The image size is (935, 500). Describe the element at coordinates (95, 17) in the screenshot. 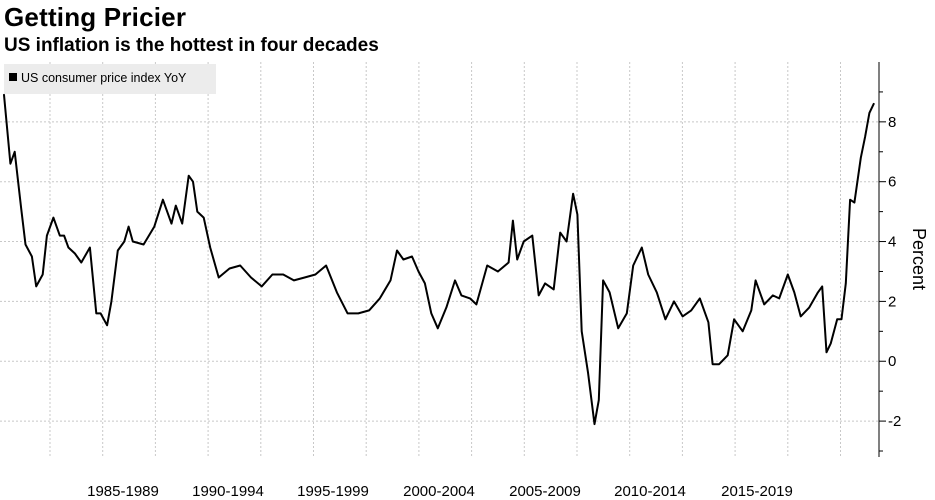

I see `chart-title: Getting Pricier` at that location.